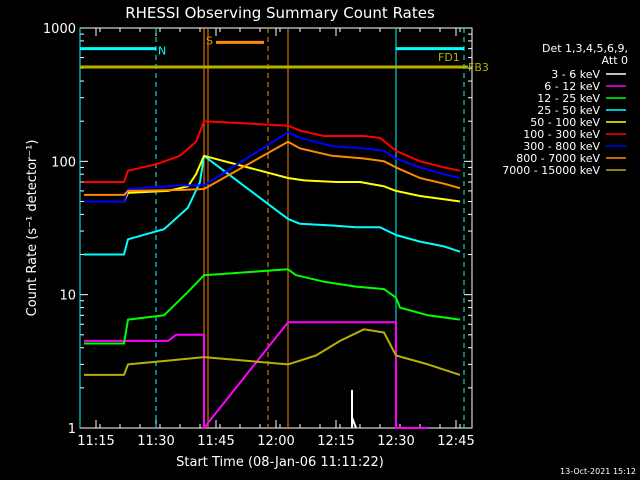 This screenshot has width=640, height=480. I want to click on legend-entry-label: 300 - 800 keV, so click(561, 146).